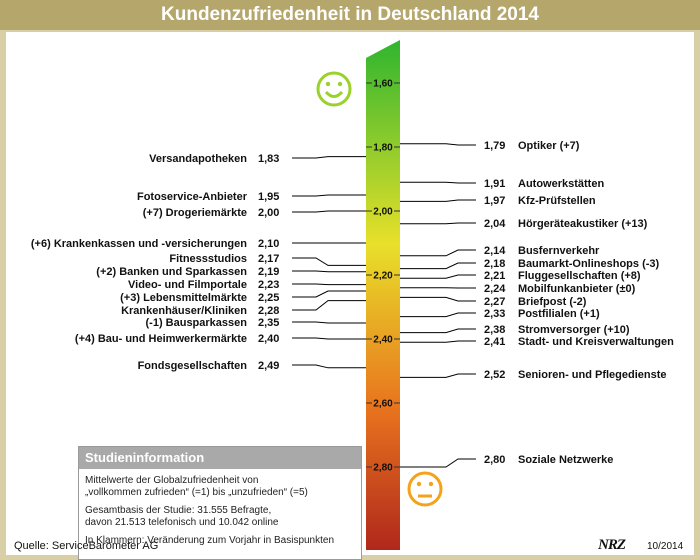  I want to click on right-value-label: 2,04, so click(495, 224).